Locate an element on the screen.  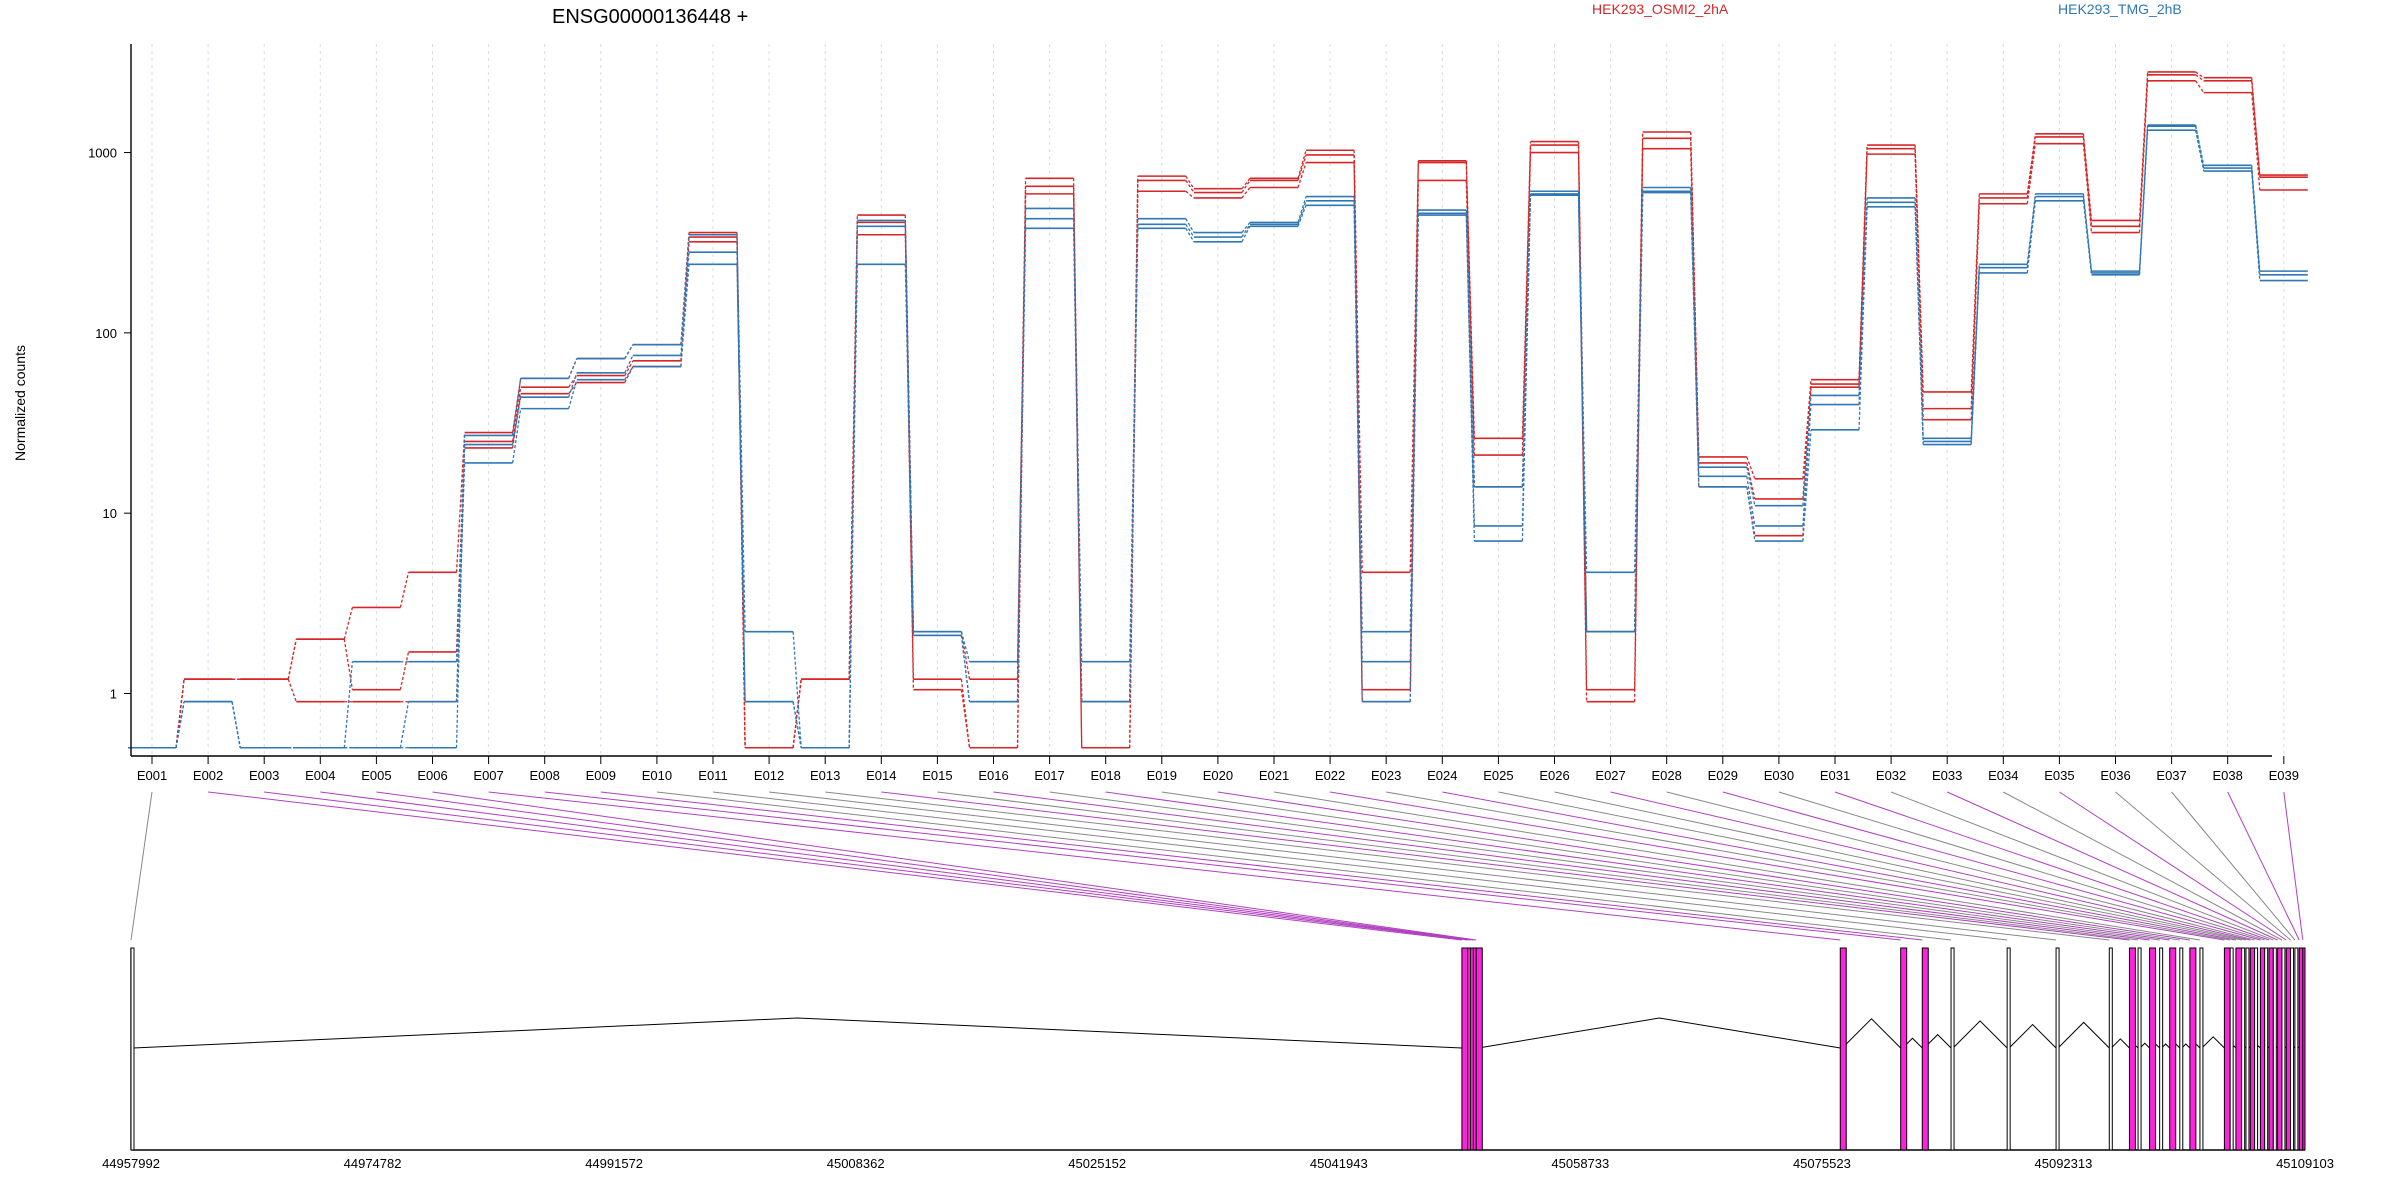
connector-e034 is located at coordinates (2143, 866).